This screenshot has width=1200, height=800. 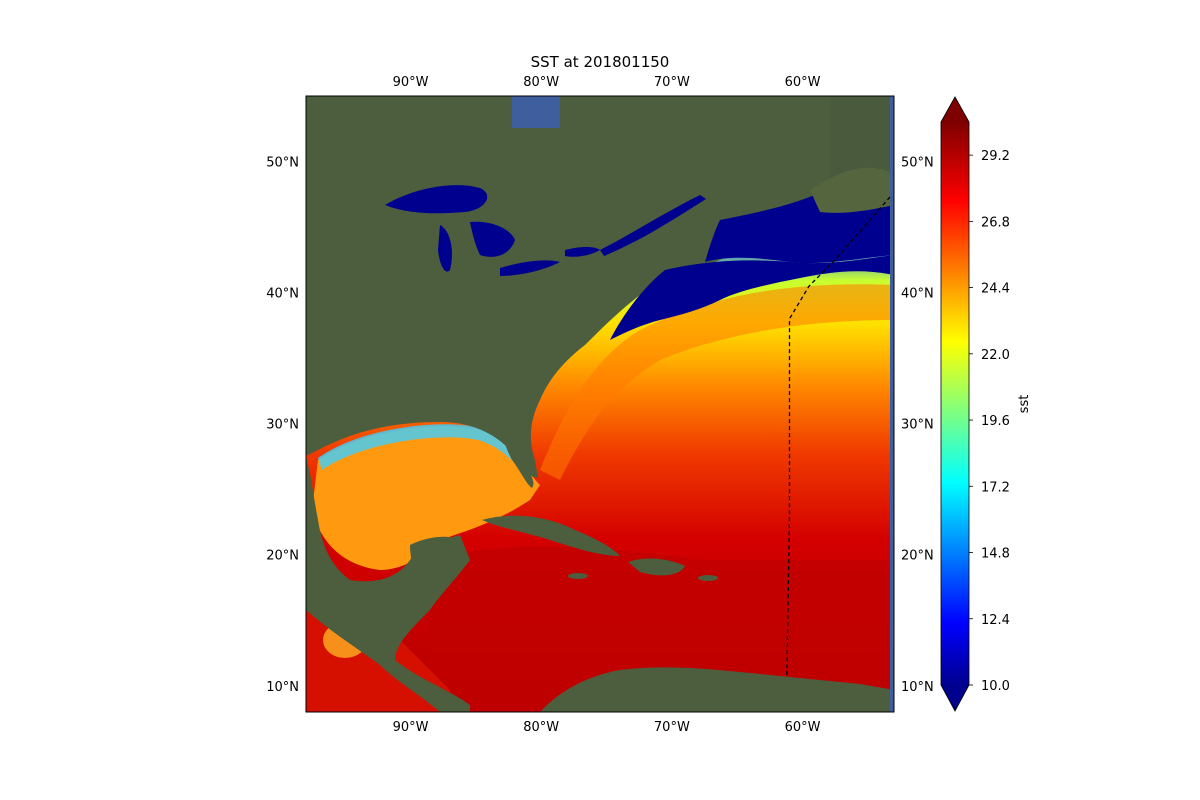 What do you see at coordinates (551, 535) in the screenshot?
I see `land-cuba` at bounding box center [551, 535].